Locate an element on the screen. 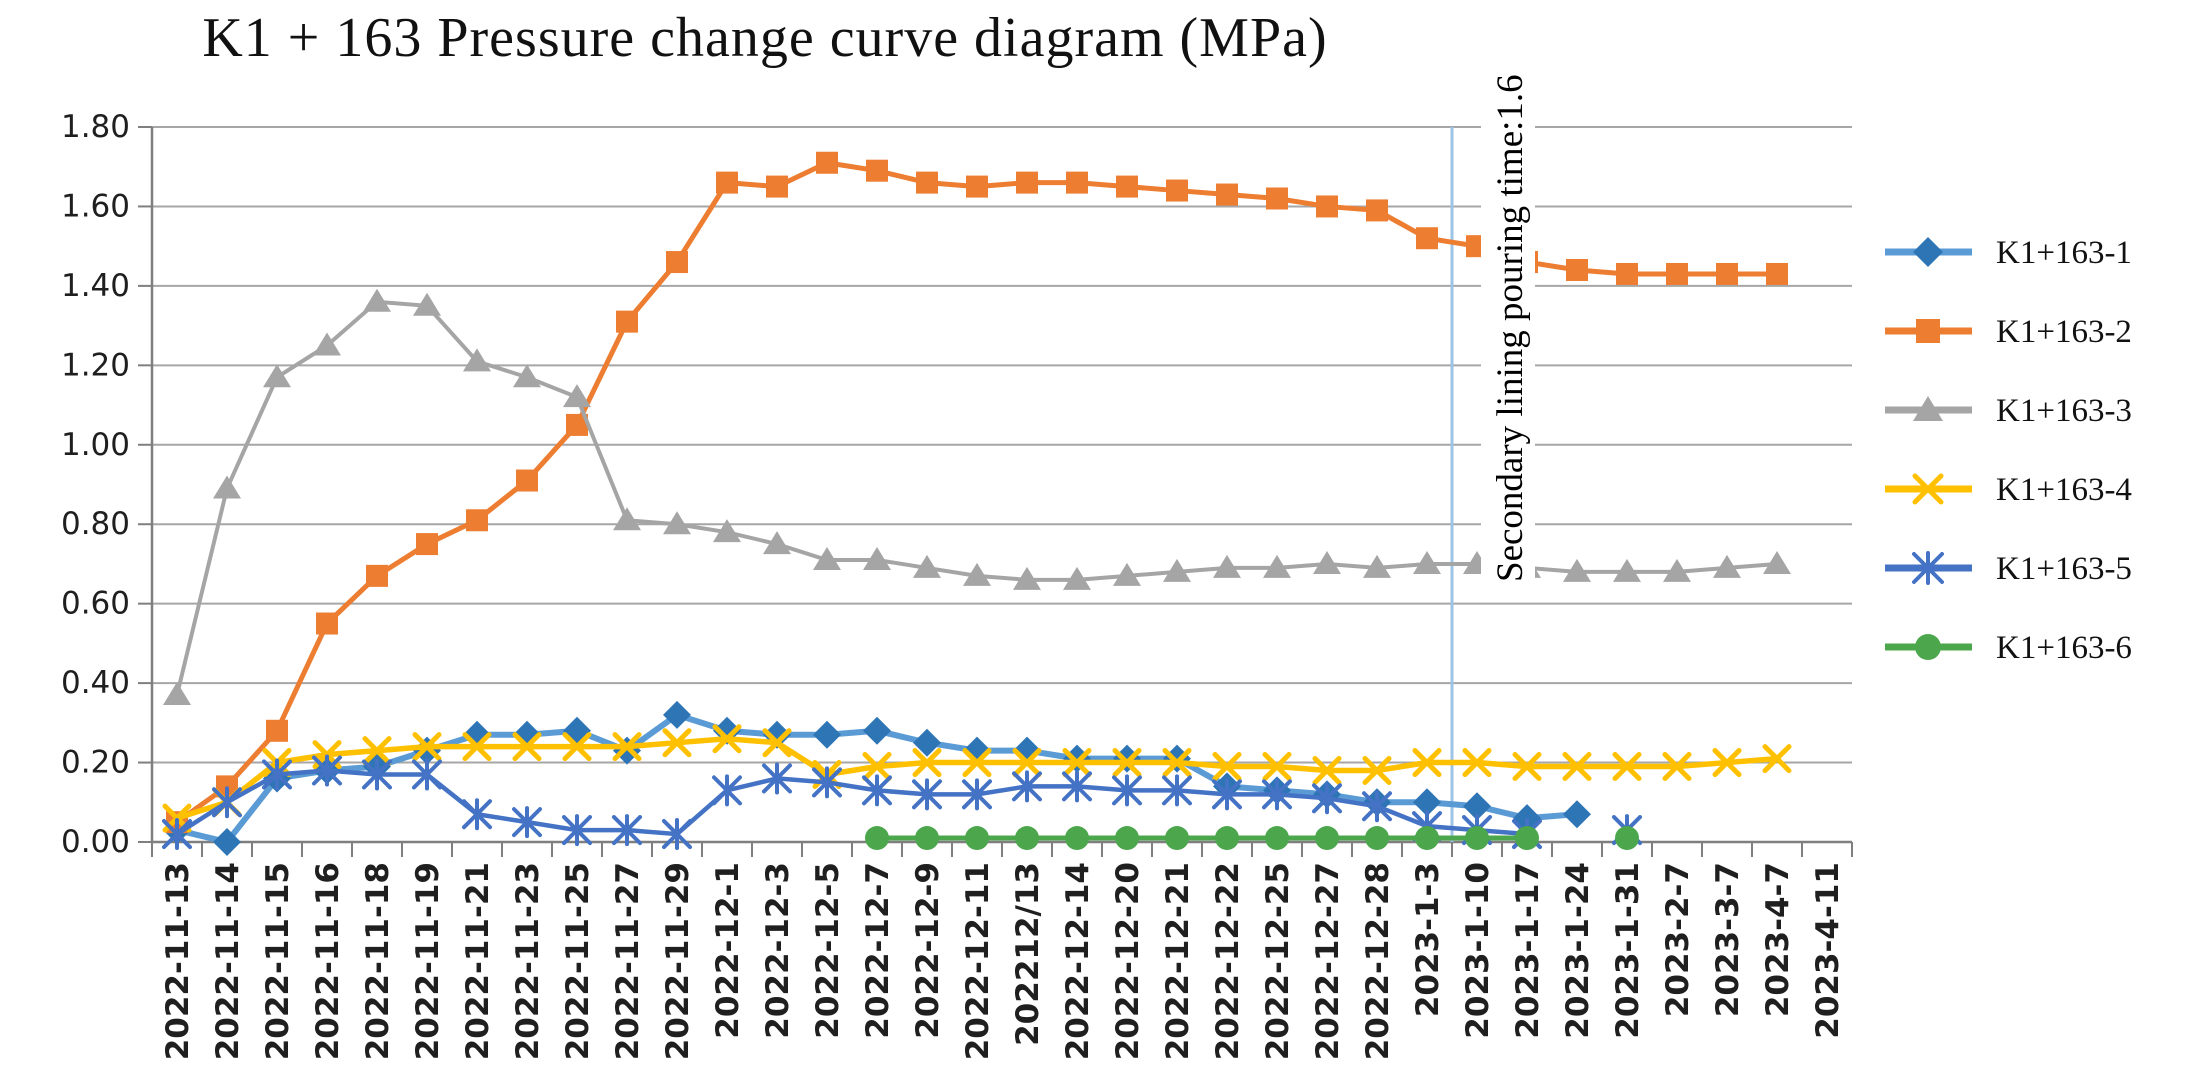  x-tick-label: 2022-12-11 is located at coordinates (978, 961).